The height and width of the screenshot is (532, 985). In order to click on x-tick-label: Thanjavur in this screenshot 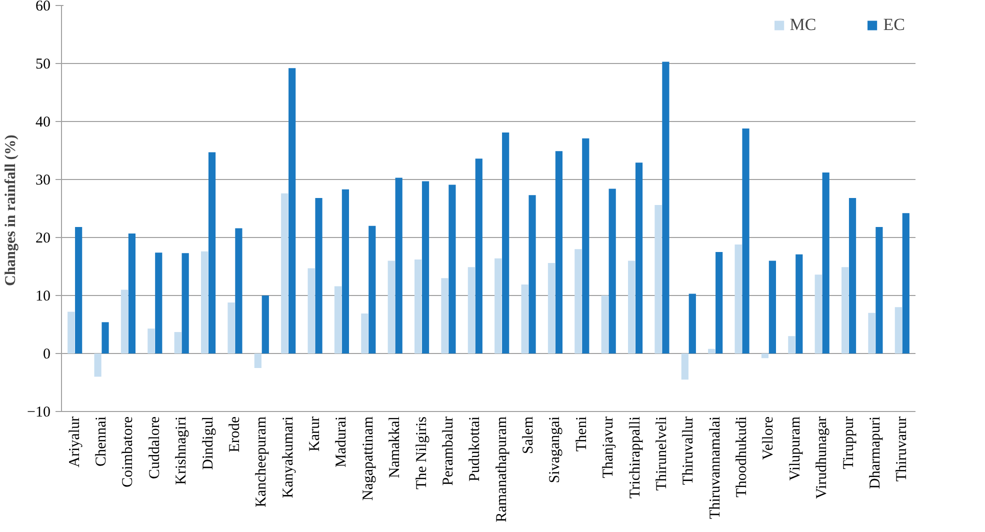, I will do `click(608, 447)`.